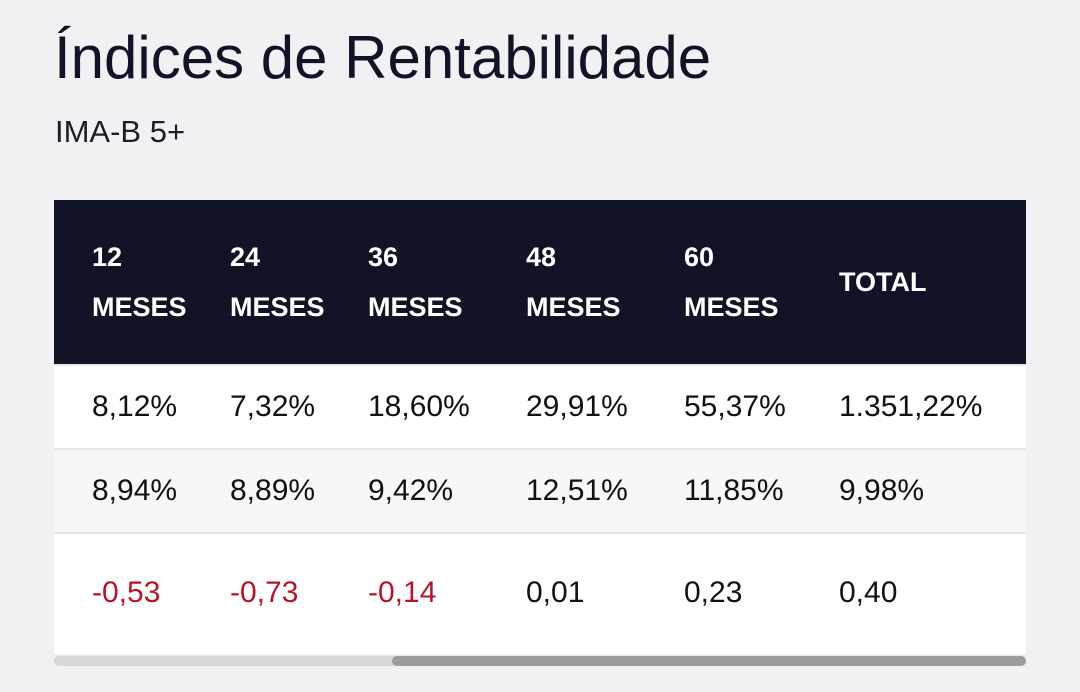  What do you see at coordinates (868, 592) in the screenshot?
I see `table-cell: 0,40` at bounding box center [868, 592].